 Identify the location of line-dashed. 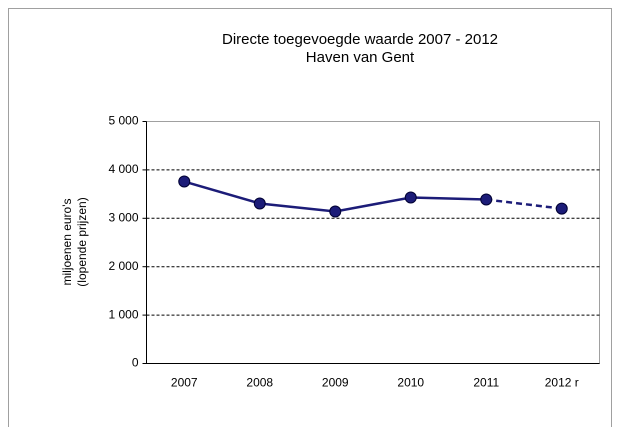
(524, 204).